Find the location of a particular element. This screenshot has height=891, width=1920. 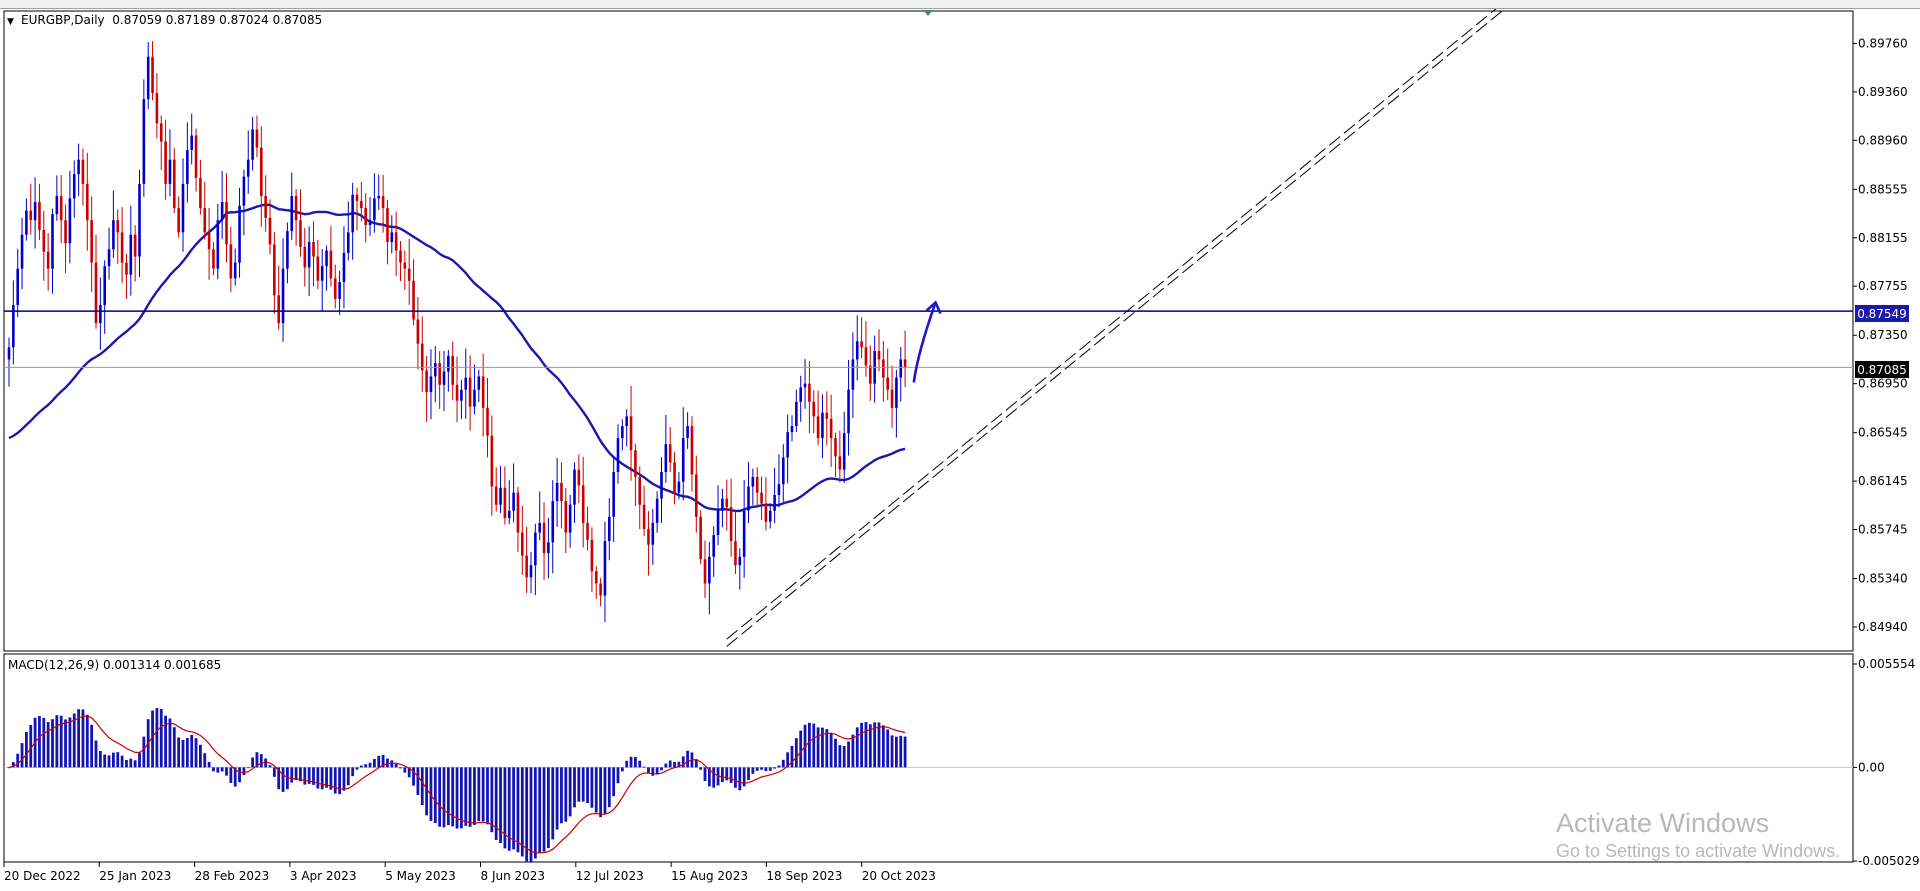

toolbar-strip is located at coordinates (960, 4).